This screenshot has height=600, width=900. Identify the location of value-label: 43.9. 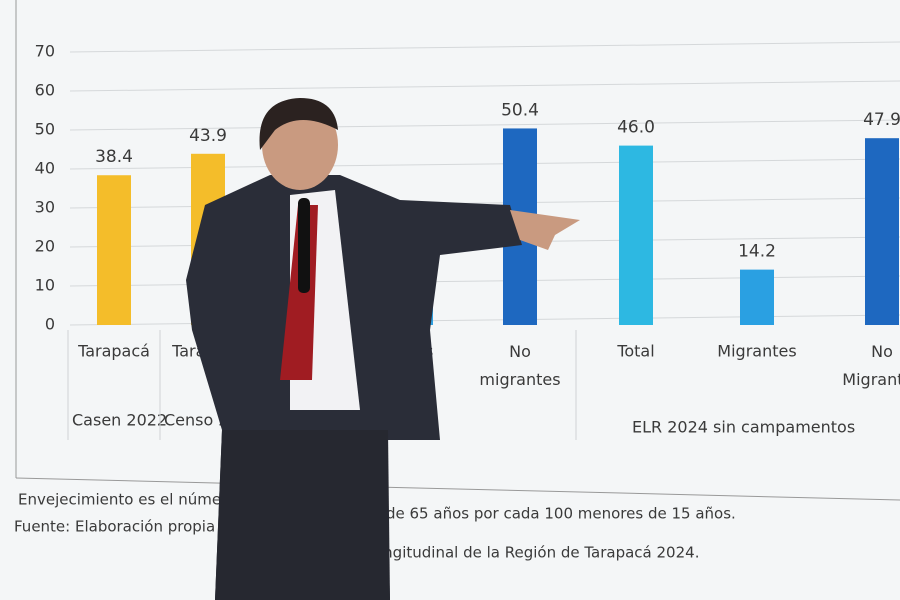
(208, 136).